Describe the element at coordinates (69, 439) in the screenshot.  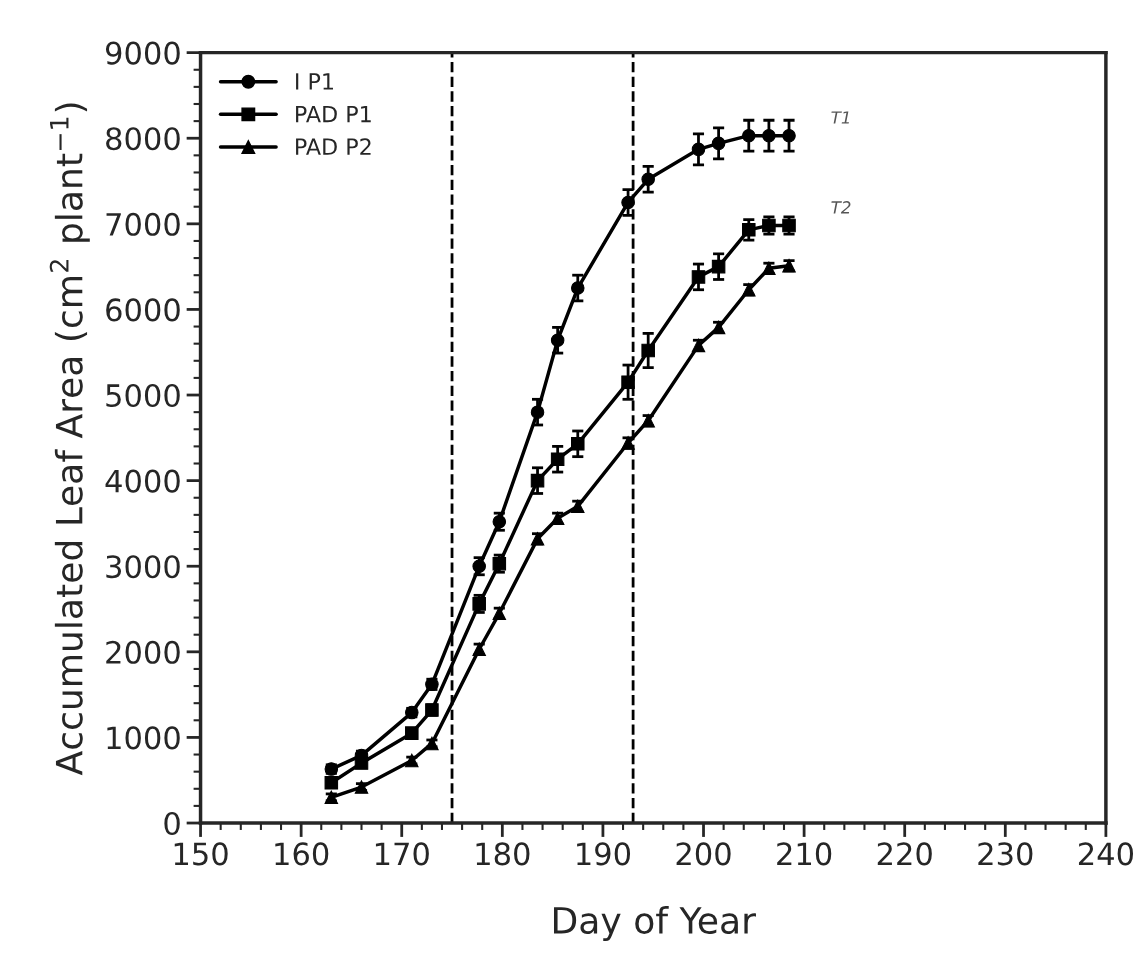
I see `y-axis-title: Accumulated Leaf Area (cm$^{2}$ plant$^{−1}$)` at that location.